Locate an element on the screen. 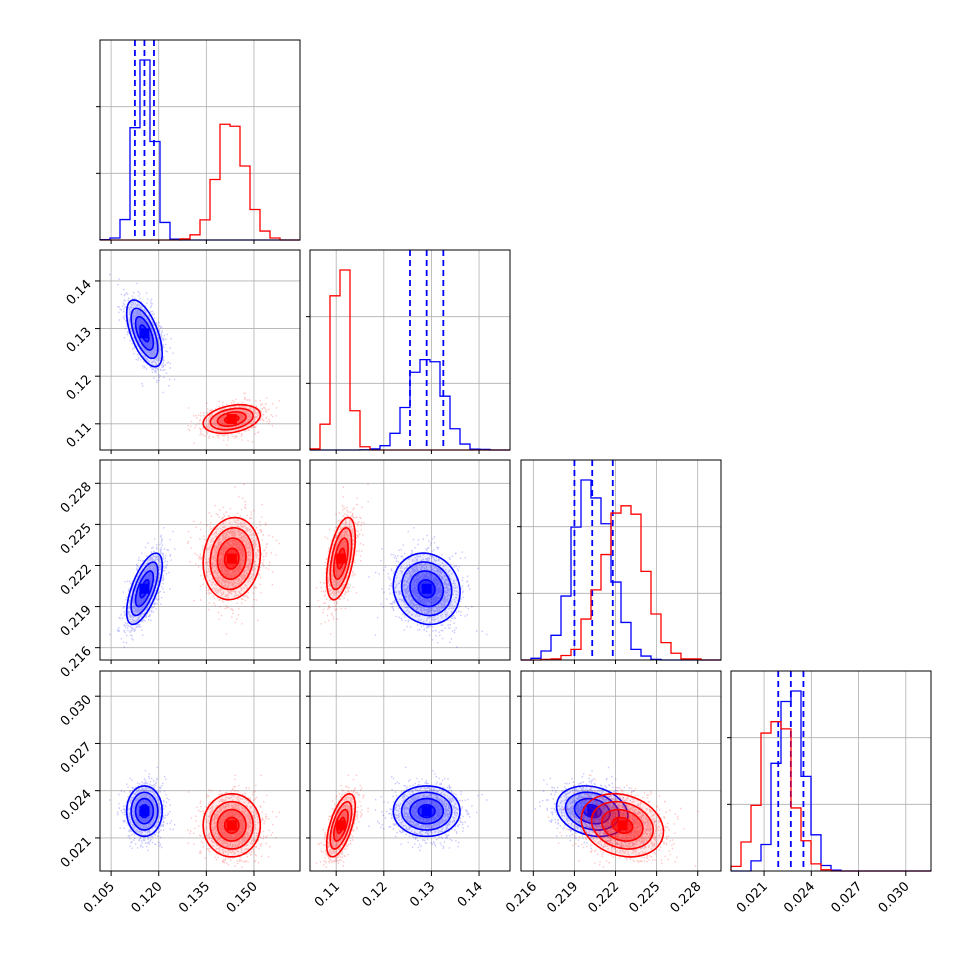 The image size is (970, 970). x-tick-label: 0.13 is located at coordinates (422, 894).